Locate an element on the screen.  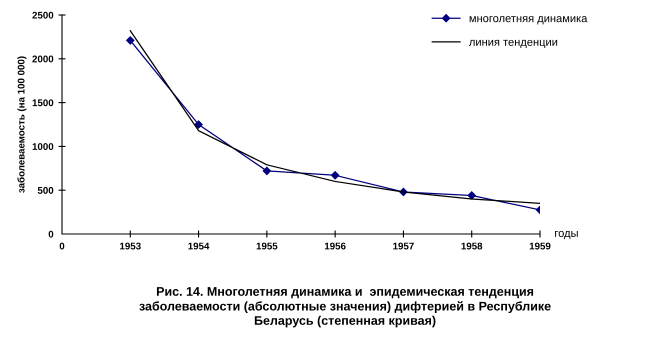
x-tick-label: 1959 is located at coordinates (540, 246).